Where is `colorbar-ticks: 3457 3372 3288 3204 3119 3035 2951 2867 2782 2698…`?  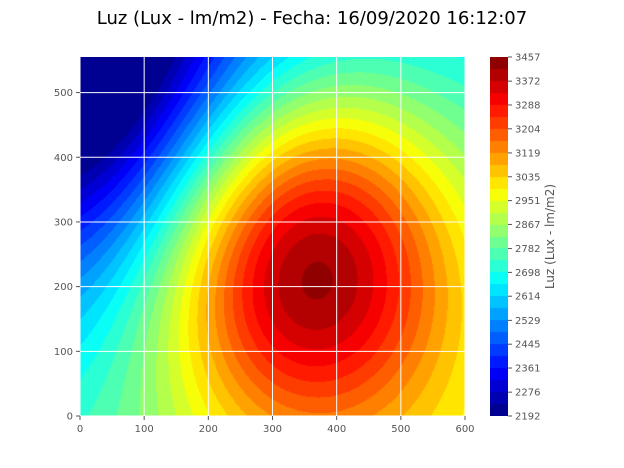
colorbar-ticks: 3457 3372 3288 3204 3119 3035 2951 2867 2782 2698… is located at coordinates (524, 238).